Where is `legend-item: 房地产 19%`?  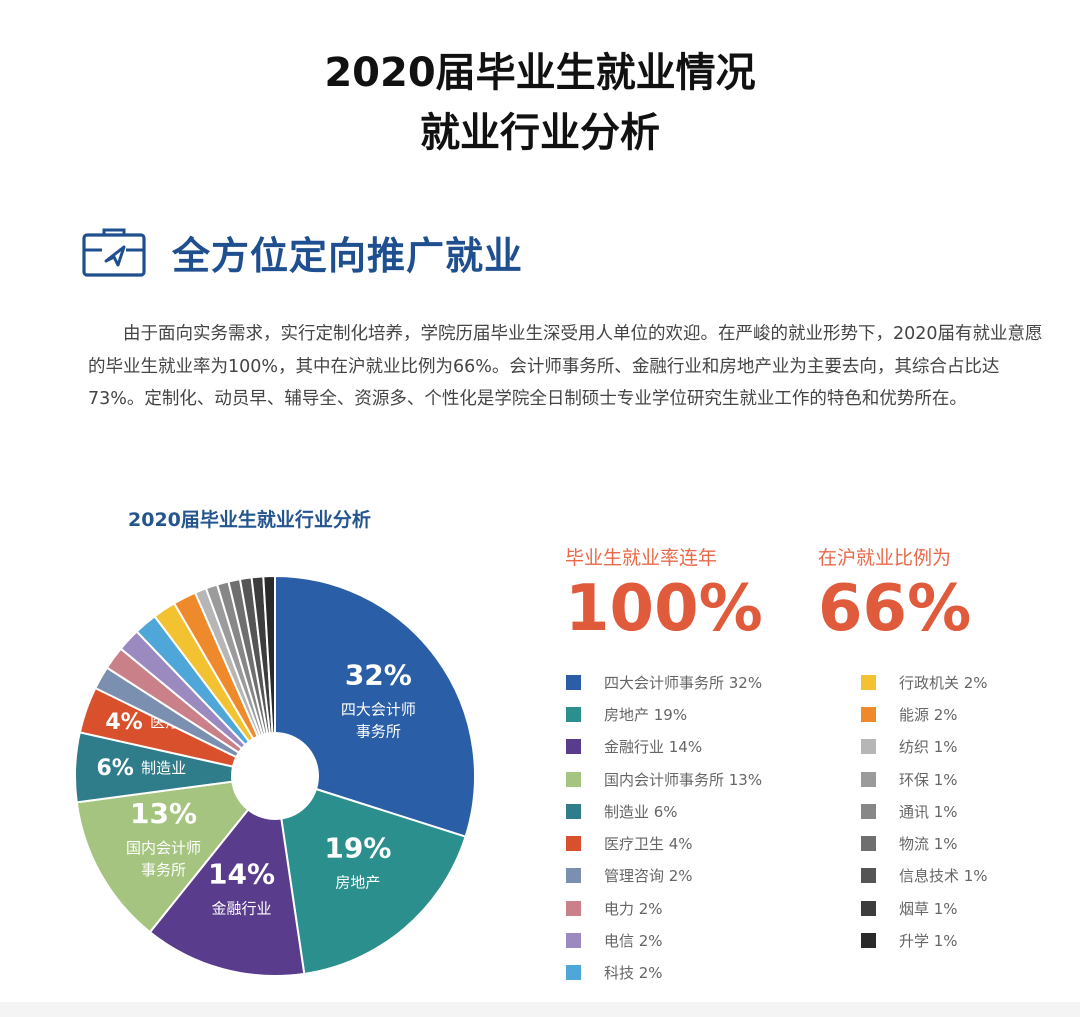
legend-item: 房地产 19% is located at coordinates (664, 714).